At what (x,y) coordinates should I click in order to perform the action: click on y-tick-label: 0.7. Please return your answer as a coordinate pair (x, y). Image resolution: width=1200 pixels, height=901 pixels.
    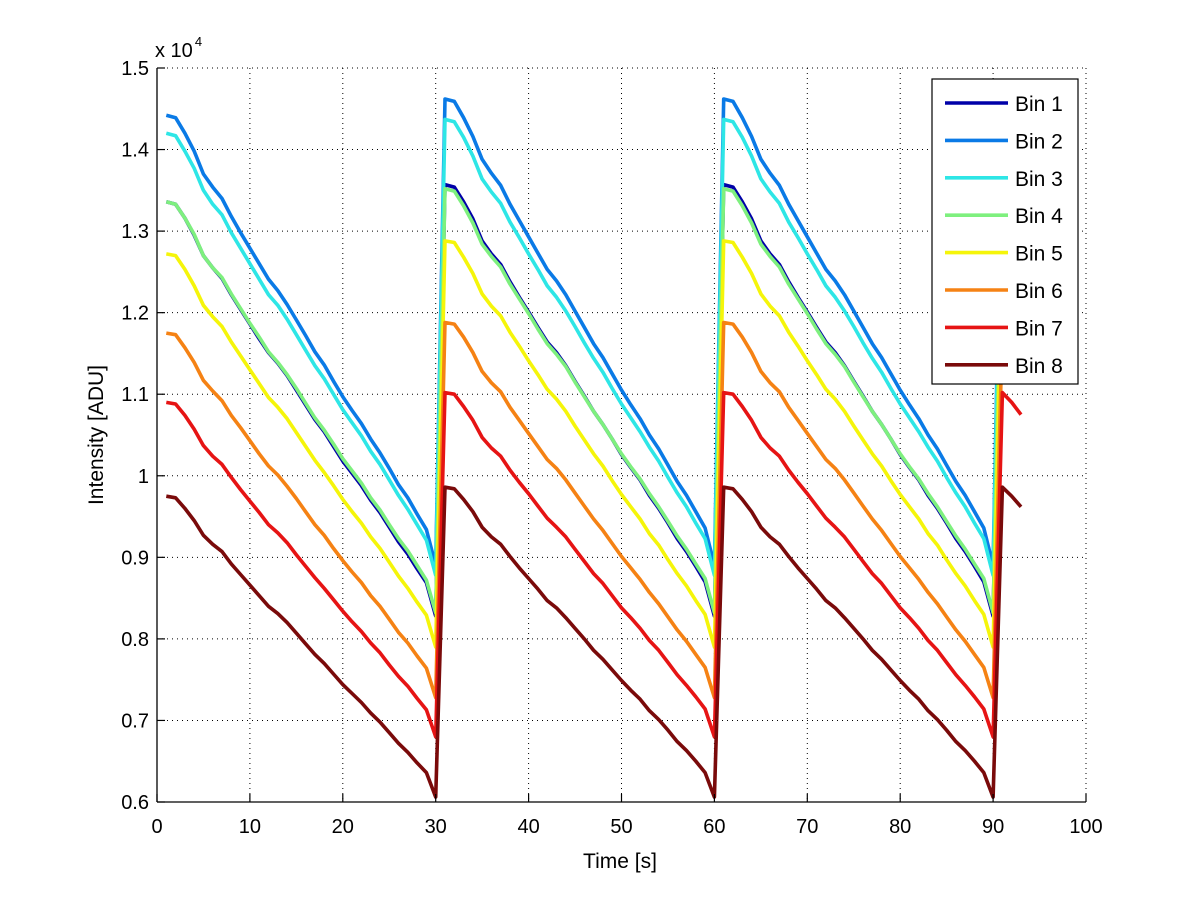
    Looking at the image, I should click on (135, 721).